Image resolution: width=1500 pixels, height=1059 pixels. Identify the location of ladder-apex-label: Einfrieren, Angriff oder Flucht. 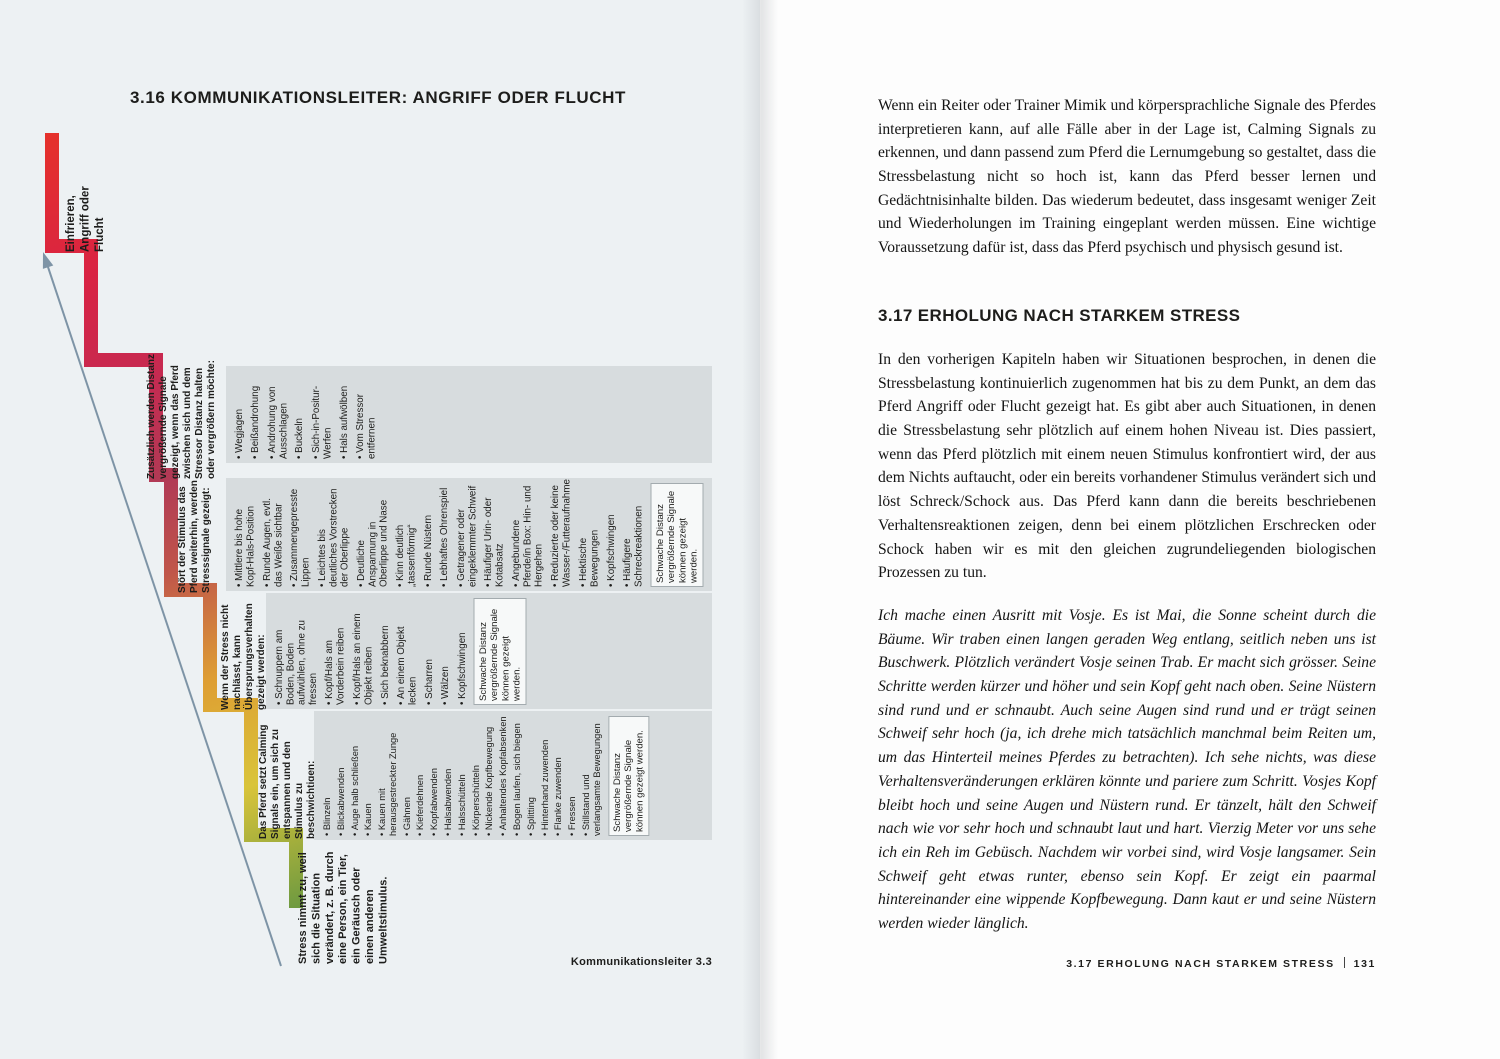
(85, 219).